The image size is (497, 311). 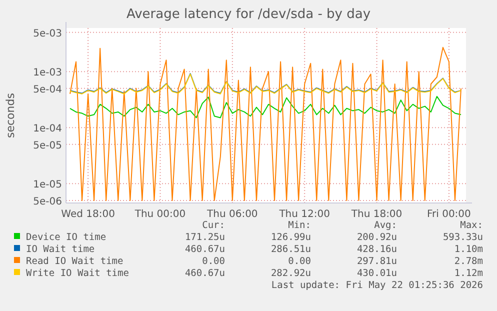 What do you see at coordinates (376, 237) in the screenshot?
I see `text: 200.92u` at bounding box center [376, 237].